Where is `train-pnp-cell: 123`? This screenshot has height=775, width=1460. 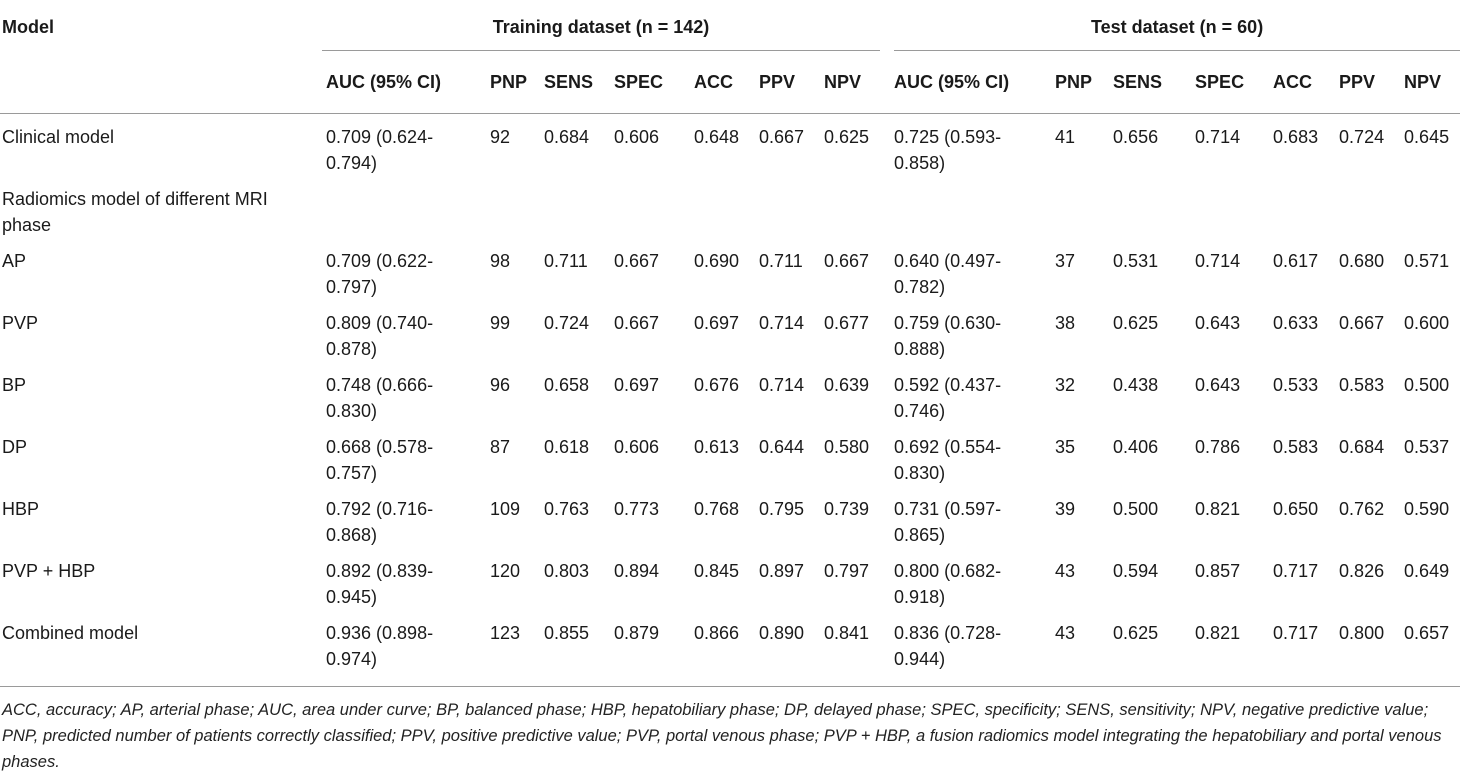 train-pnp-cell: 123 is located at coordinates (517, 648).